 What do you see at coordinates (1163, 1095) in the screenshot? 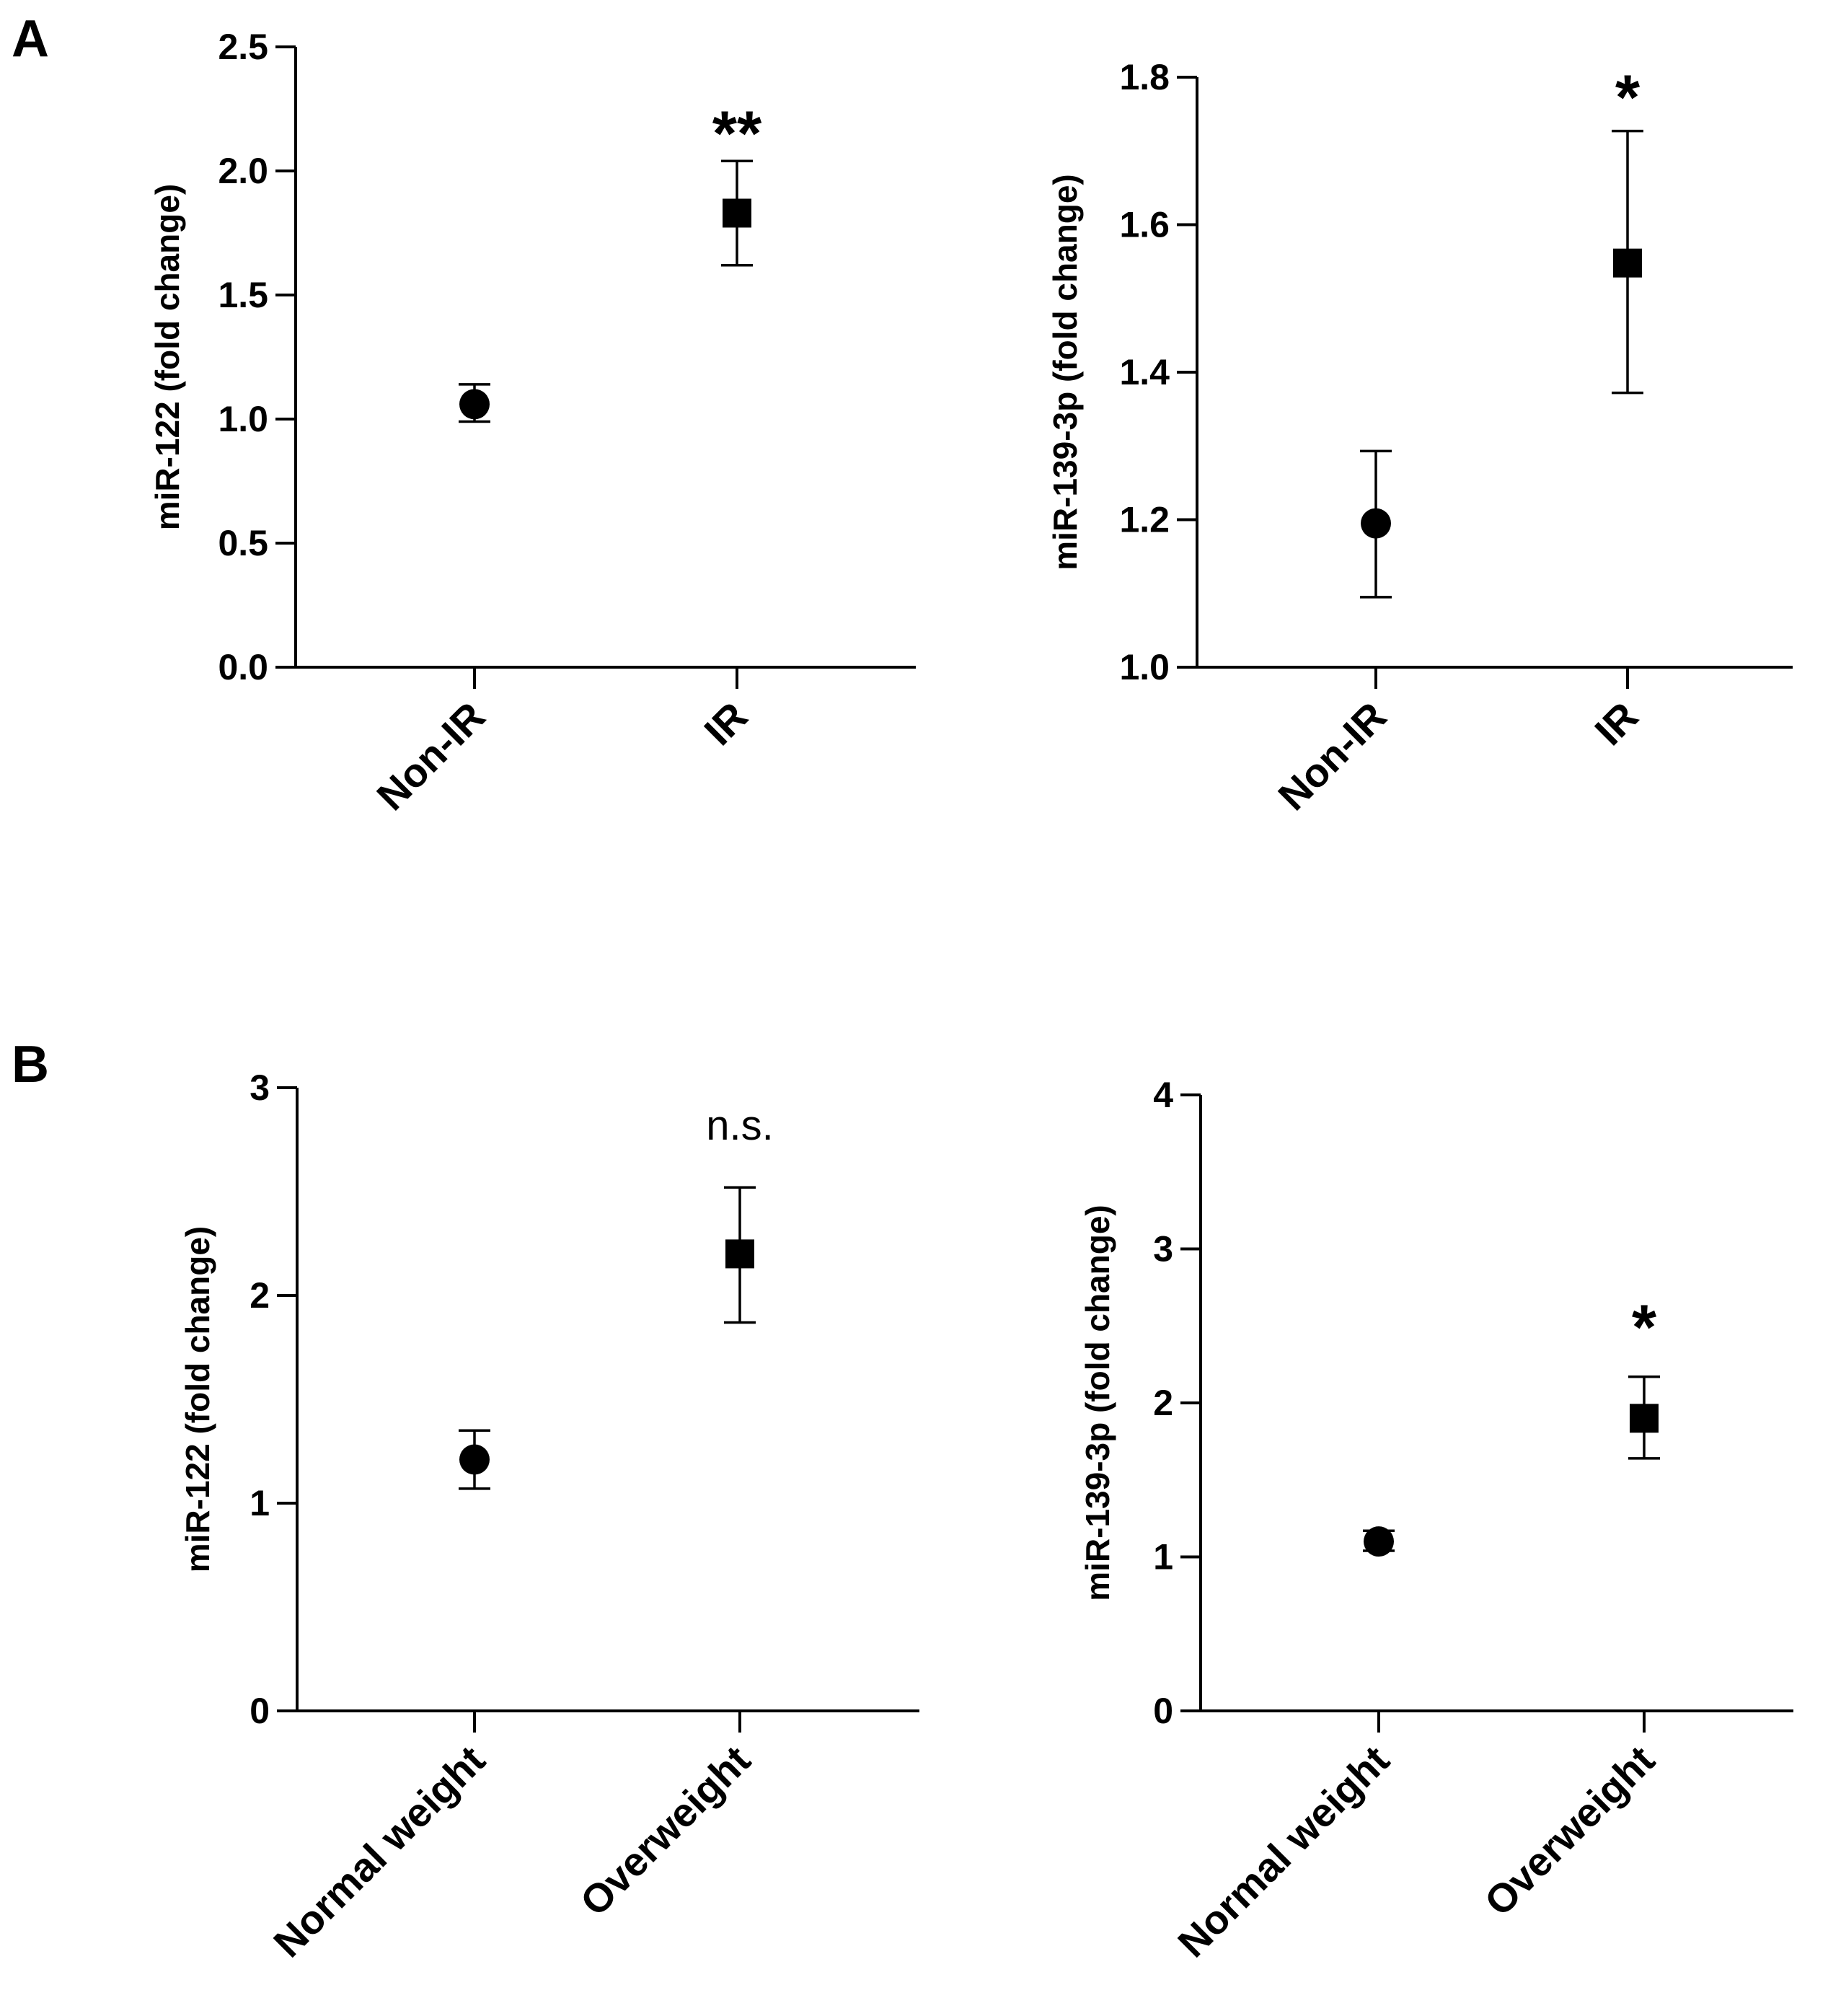
I see `y-tick-label: 4` at bounding box center [1163, 1095].